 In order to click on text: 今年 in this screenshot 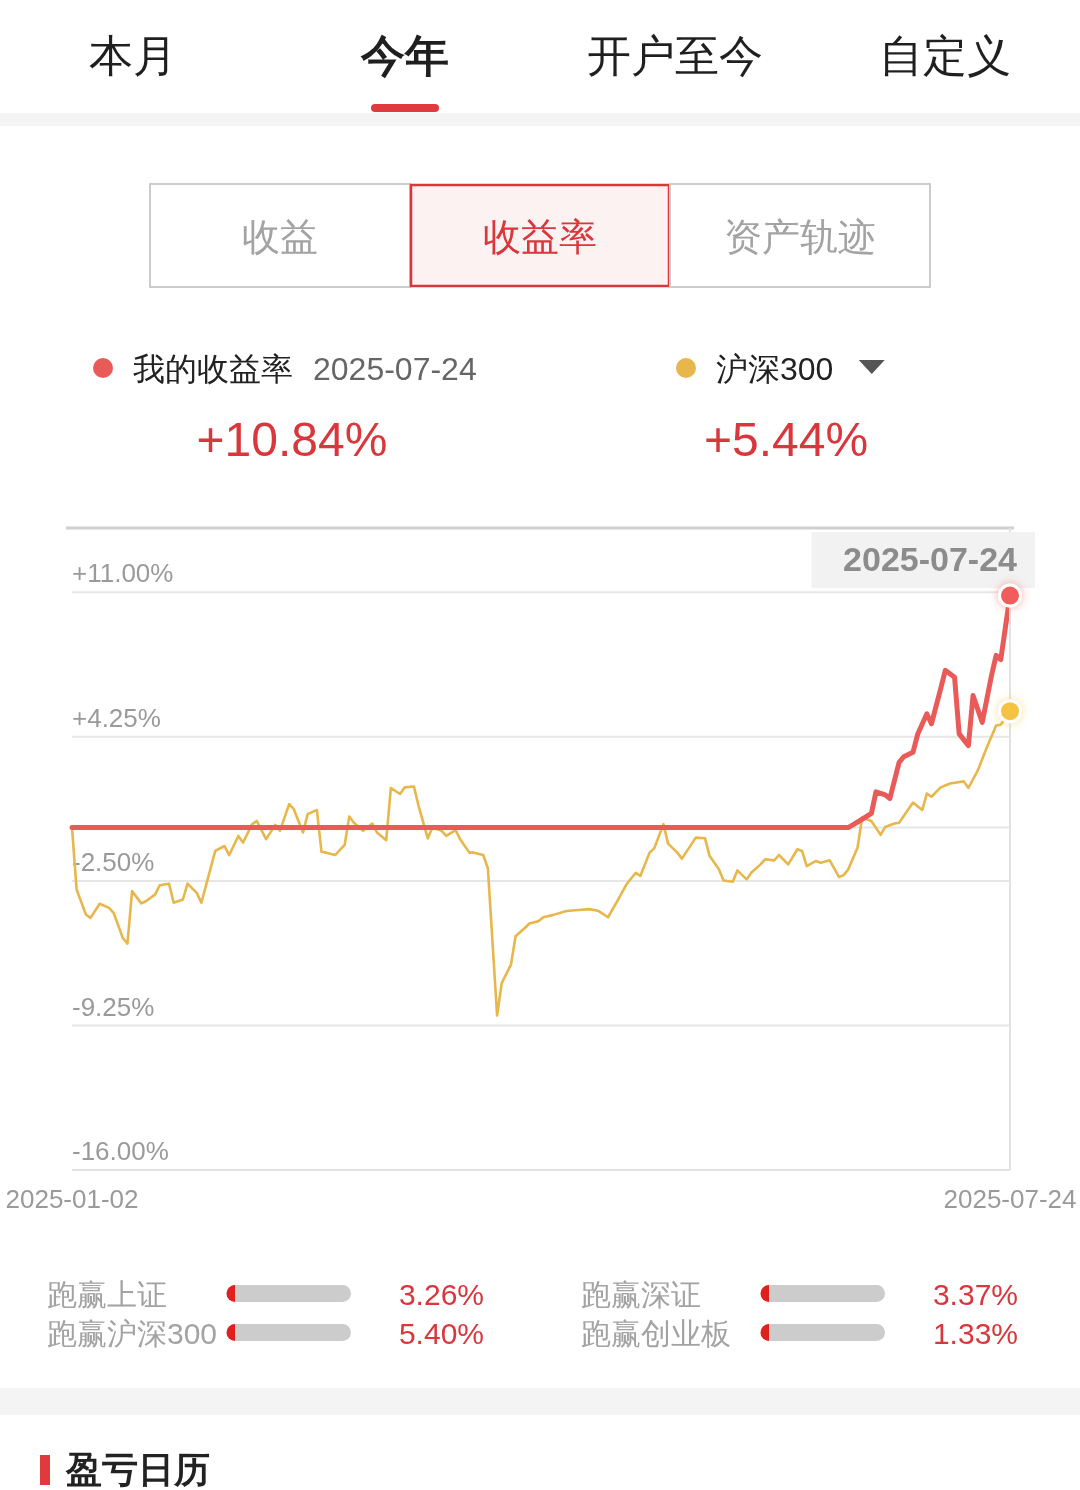, I will do `click(404, 55)`.